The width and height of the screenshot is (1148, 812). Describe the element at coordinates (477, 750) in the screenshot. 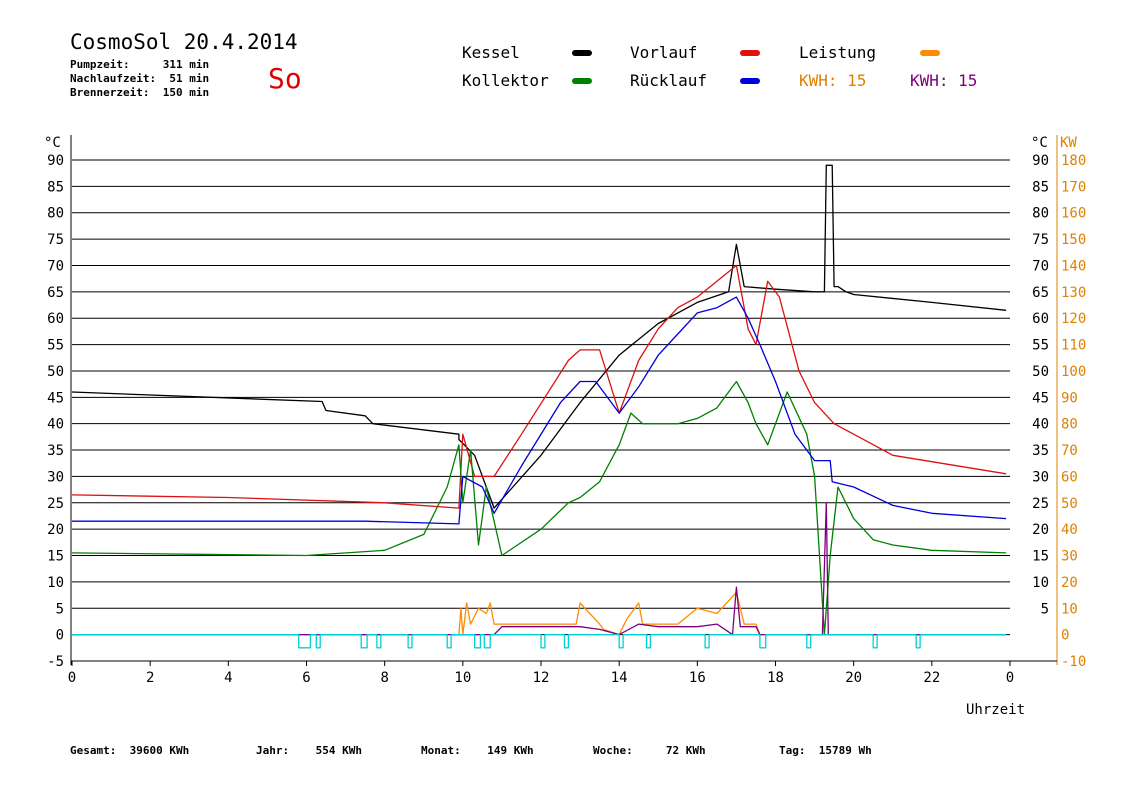

I see `footer-monat: Monat: 149 KWh` at that location.